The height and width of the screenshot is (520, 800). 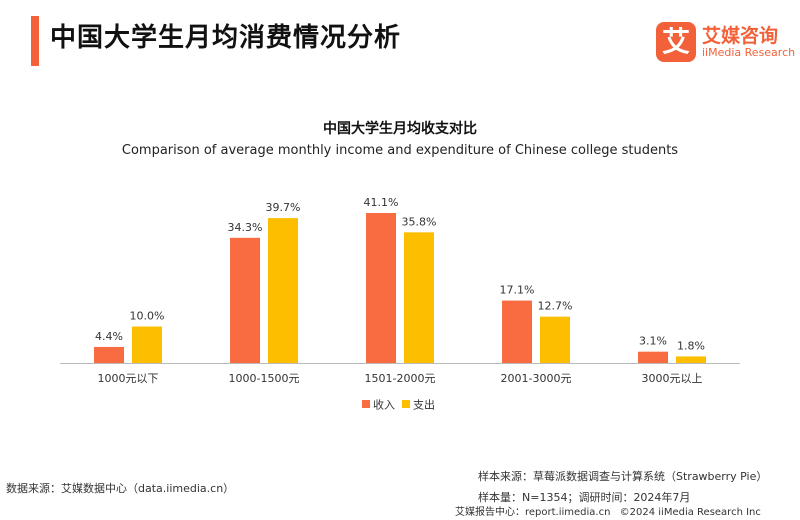 What do you see at coordinates (691, 345) in the screenshot?
I see `data-label: 1.8%` at bounding box center [691, 345].